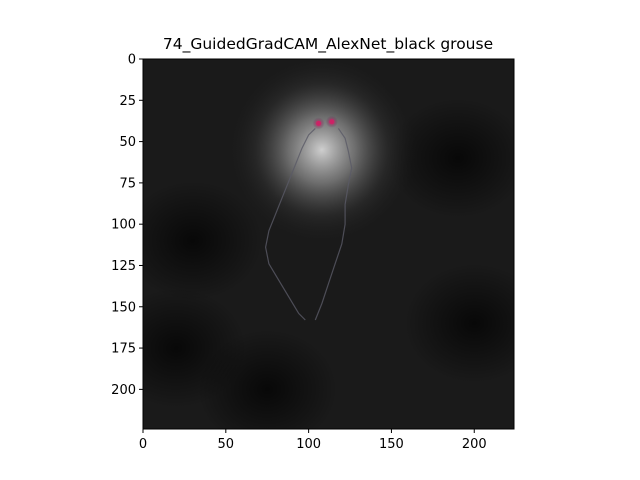  Describe the element at coordinates (123, 266) in the screenshot. I see `y-tick-label: 125` at that location.